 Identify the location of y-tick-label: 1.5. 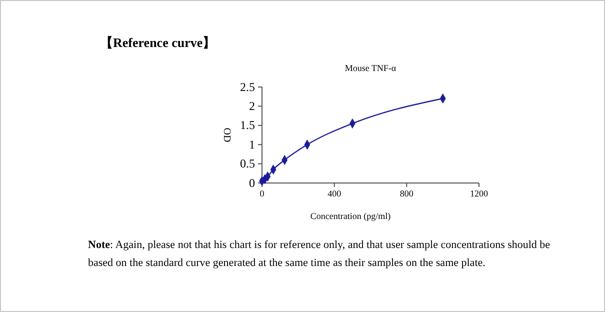
(247, 125).